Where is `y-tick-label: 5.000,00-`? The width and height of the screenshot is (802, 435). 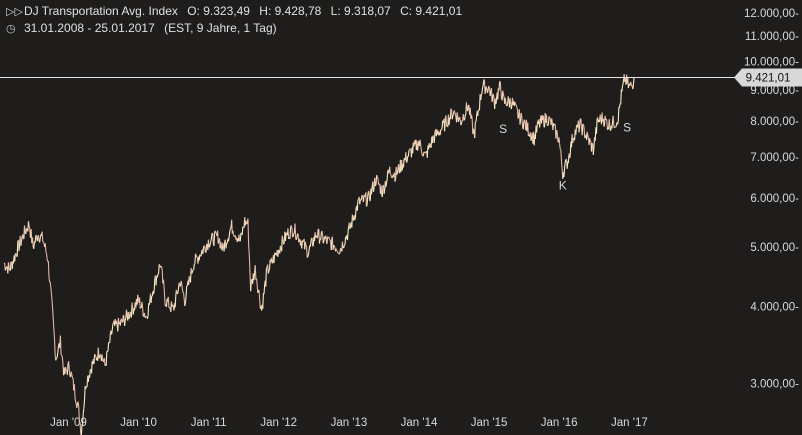
y-tick-label: 5.000,00- is located at coordinates (774, 248).